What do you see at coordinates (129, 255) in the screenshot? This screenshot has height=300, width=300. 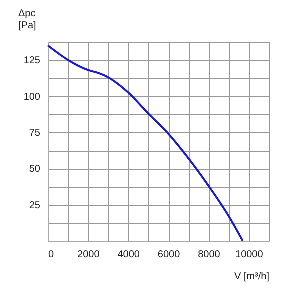 I see `x-tick-label: 4000` at bounding box center [129, 255].